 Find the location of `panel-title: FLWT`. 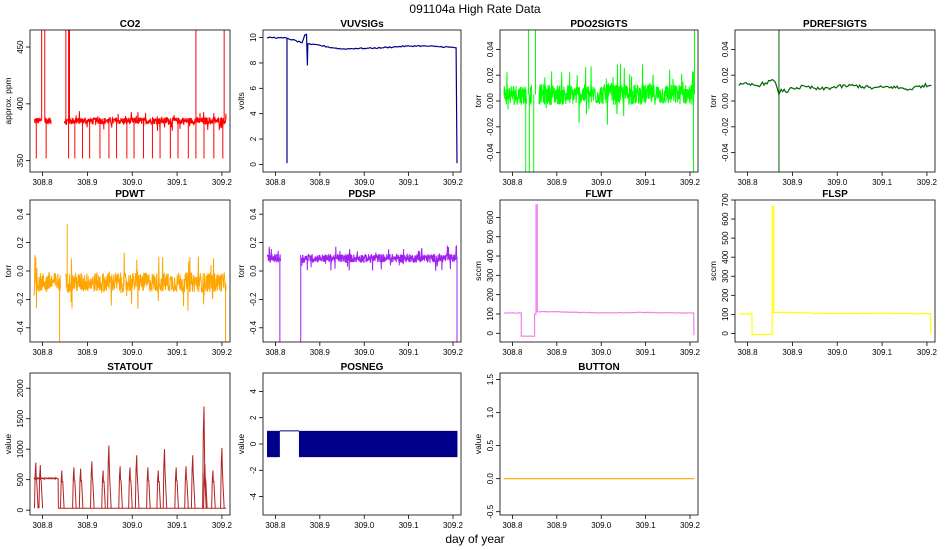

panel-title: FLWT is located at coordinates (598, 194).